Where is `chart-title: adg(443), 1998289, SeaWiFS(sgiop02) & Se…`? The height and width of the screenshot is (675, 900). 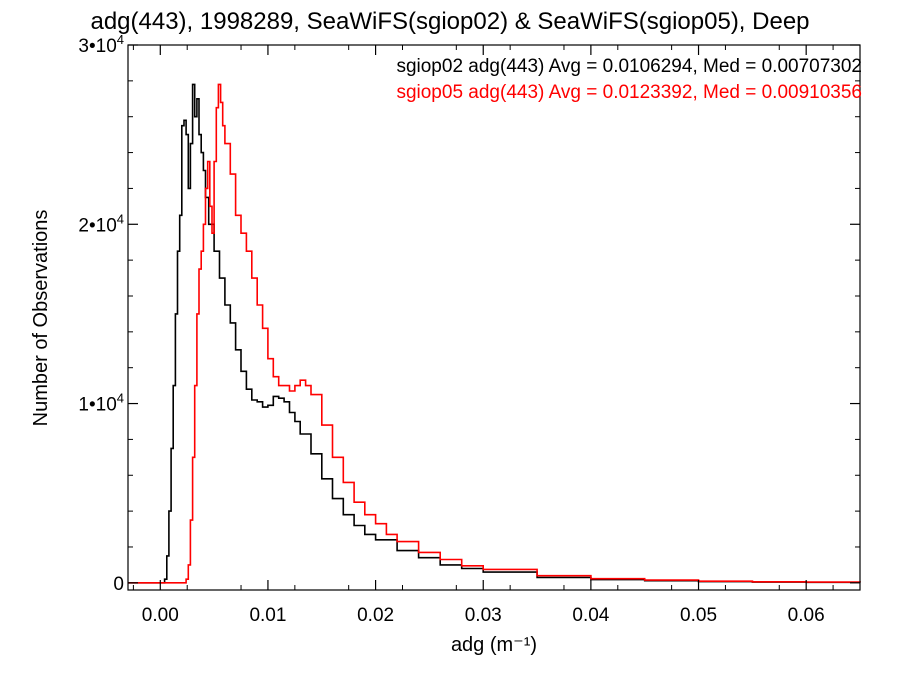 chart-title: adg(443), 1998289, SeaWiFS(sgiop02) & Se… is located at coordinates (449, 21).